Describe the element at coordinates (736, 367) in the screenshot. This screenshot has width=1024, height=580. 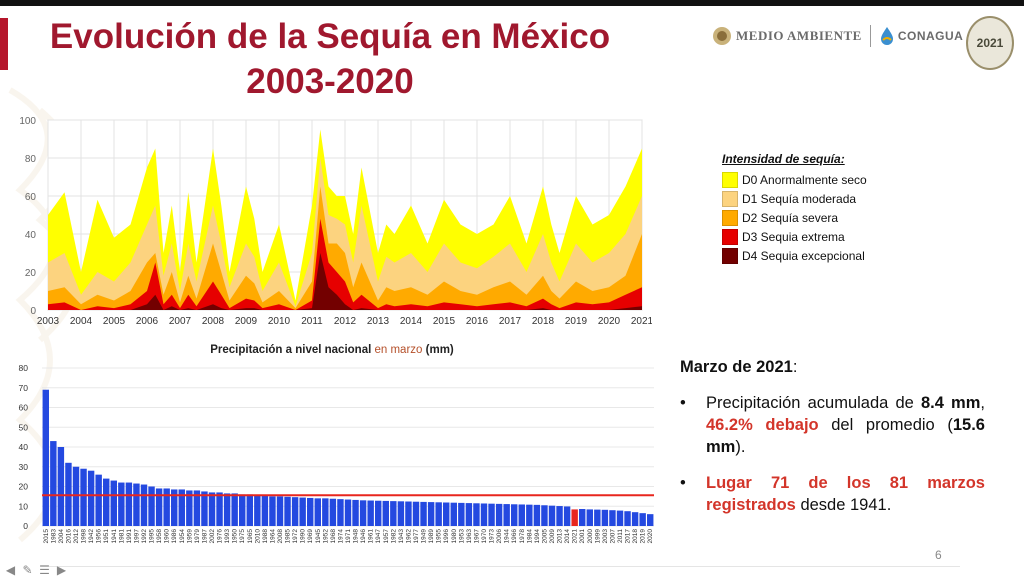
I see `summary-heading-text: Marzo de 2021` at that location.